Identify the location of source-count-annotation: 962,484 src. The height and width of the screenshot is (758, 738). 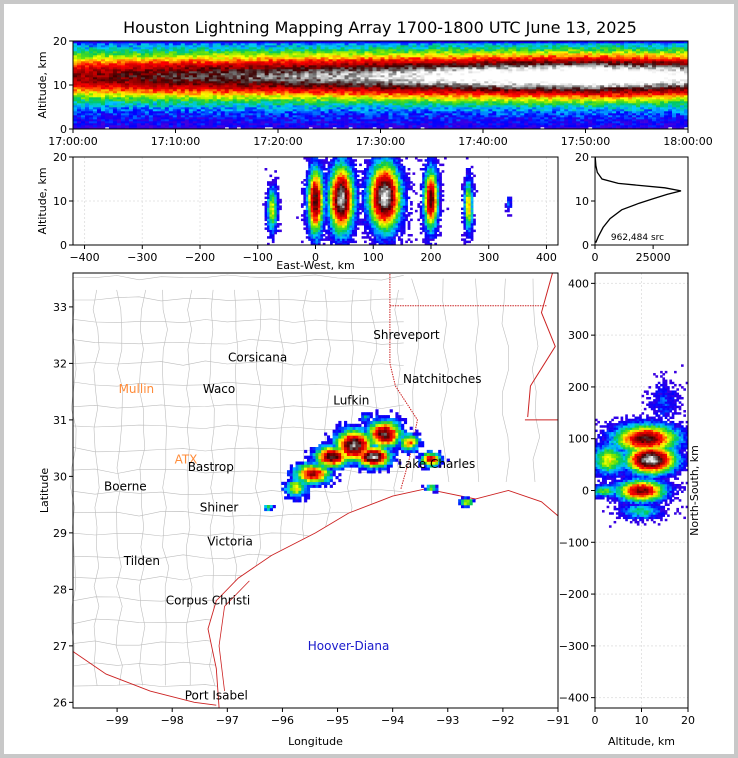
(637, 238).